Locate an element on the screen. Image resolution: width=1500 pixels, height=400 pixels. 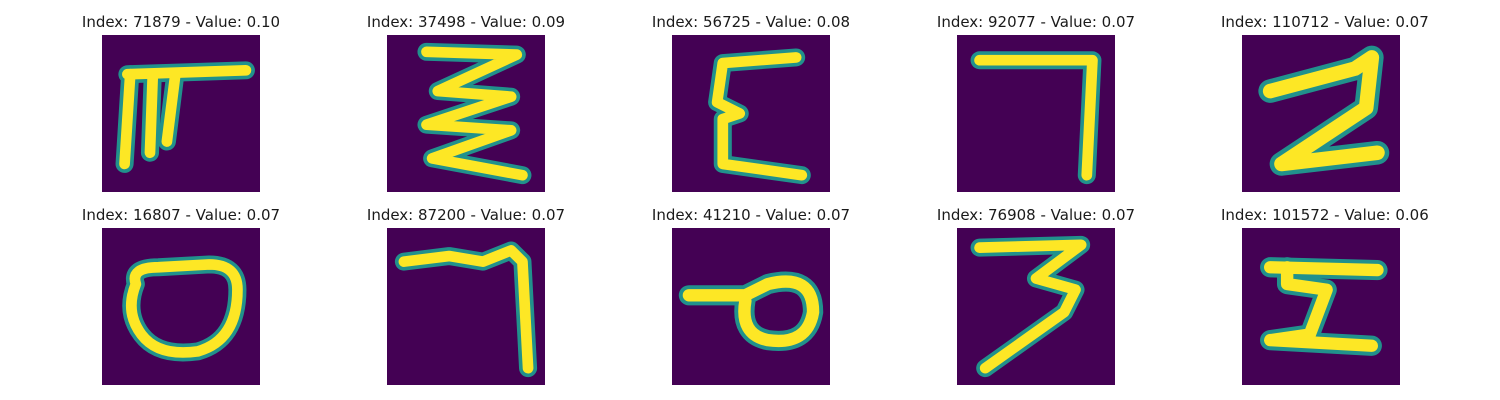
panel-title: Index: 101572 - Value: 0.06 is located at coordinates (1325, 215).